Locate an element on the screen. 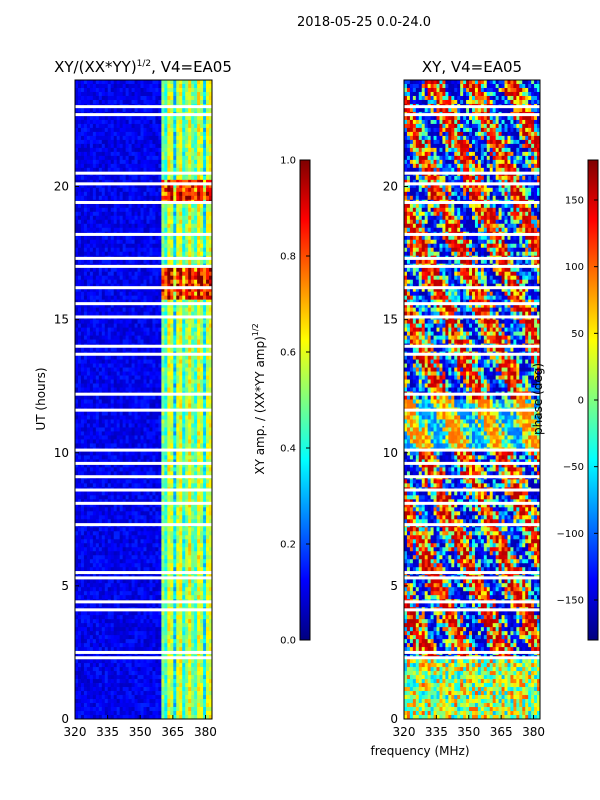  amplitude-colorbar-ticks: 0.0 0.2 0.4 0.6 0.8 1.0 is located at coordinates (295, 401).